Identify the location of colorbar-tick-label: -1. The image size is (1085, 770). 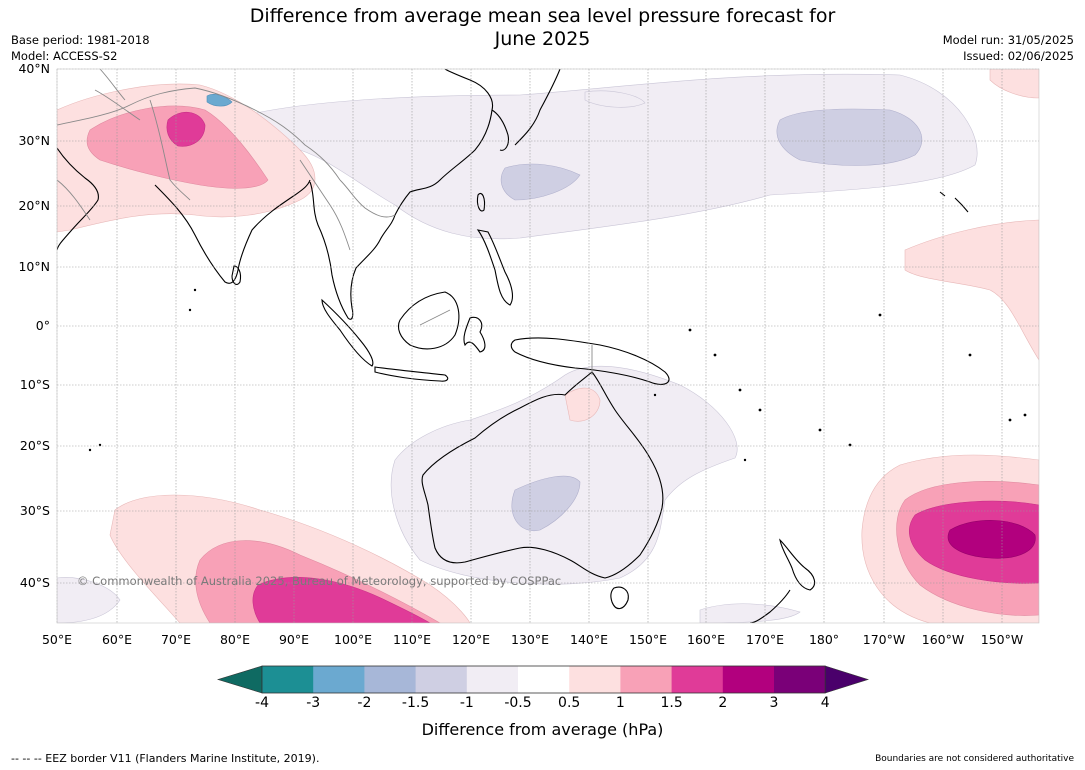
(466, 703).